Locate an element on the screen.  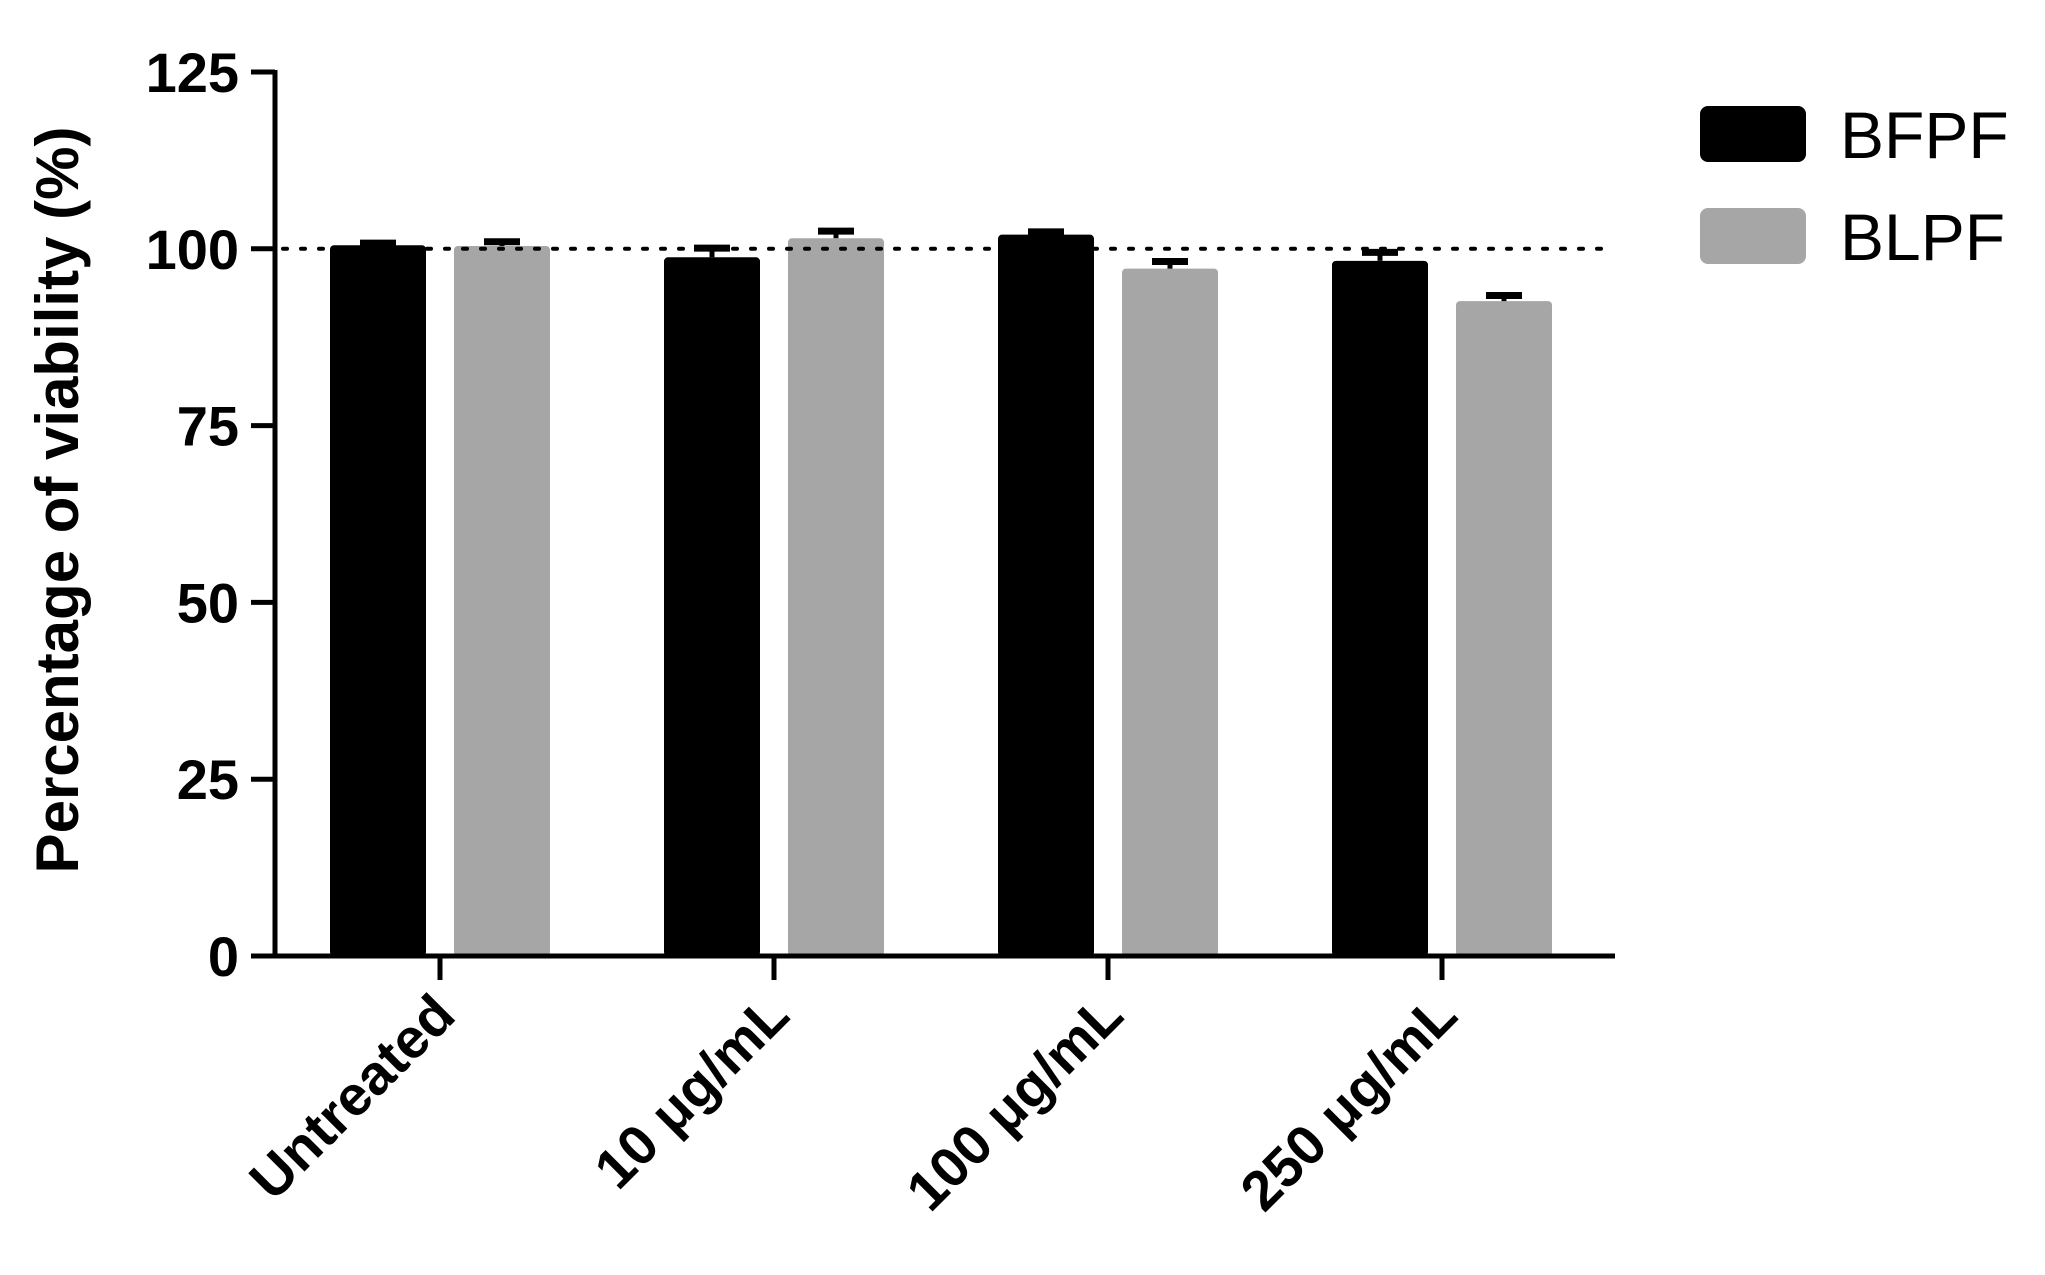
legend-swatch-blpf is located at coordinates (1753, 236).